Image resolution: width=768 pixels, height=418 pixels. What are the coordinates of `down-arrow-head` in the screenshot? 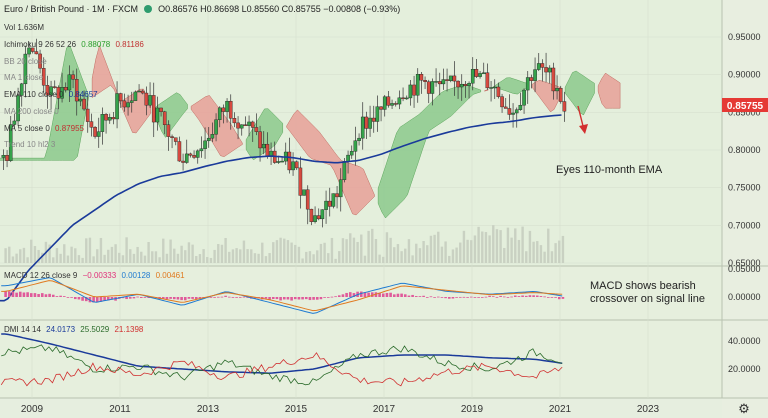 It's located at (583, 129).